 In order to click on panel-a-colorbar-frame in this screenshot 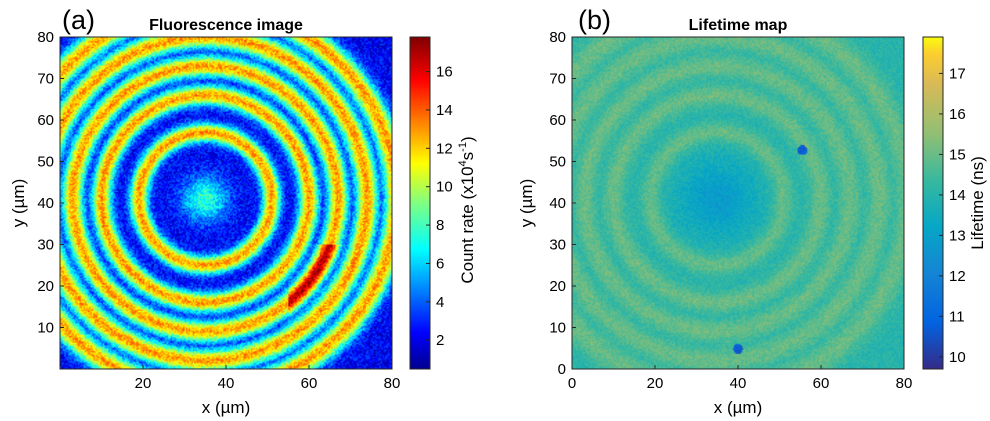, I will do `click(420, 203)`.